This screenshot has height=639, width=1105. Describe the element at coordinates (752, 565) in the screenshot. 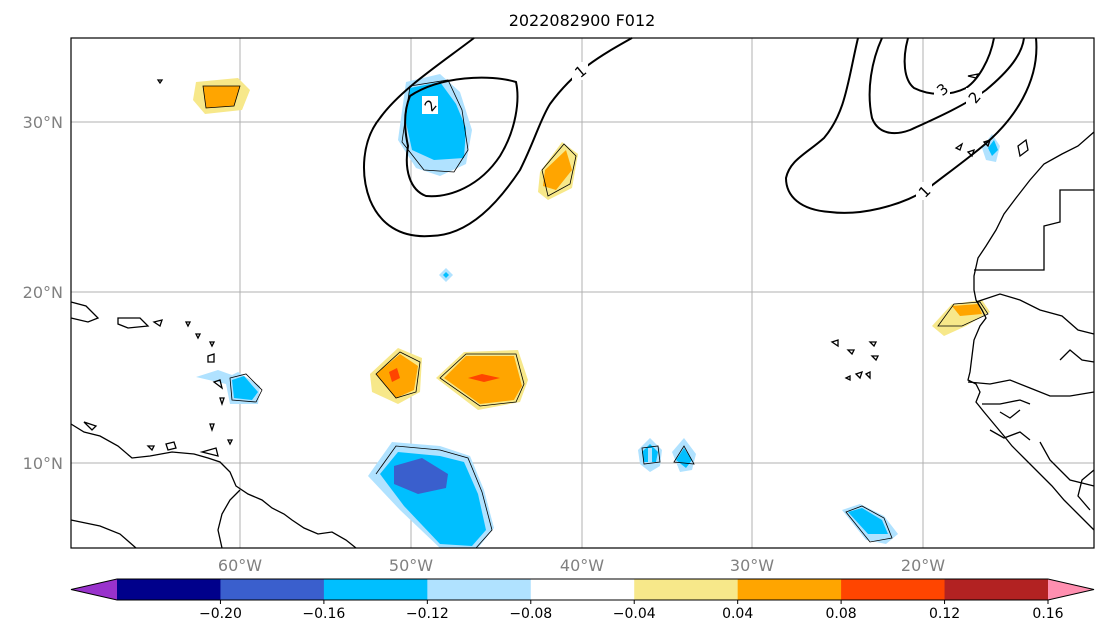

I see `lon-label-30w: 30°W` at that location.